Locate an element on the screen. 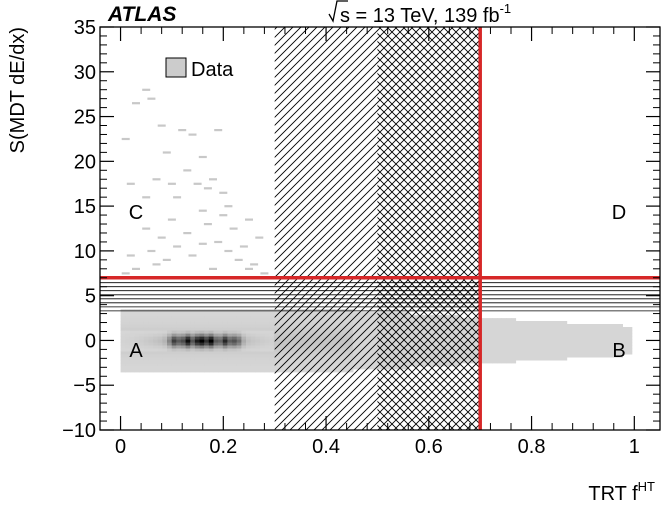 The width and height of the screenshot is (662, 509). y-tick-label: 10 is located at coordinates (85, 252).